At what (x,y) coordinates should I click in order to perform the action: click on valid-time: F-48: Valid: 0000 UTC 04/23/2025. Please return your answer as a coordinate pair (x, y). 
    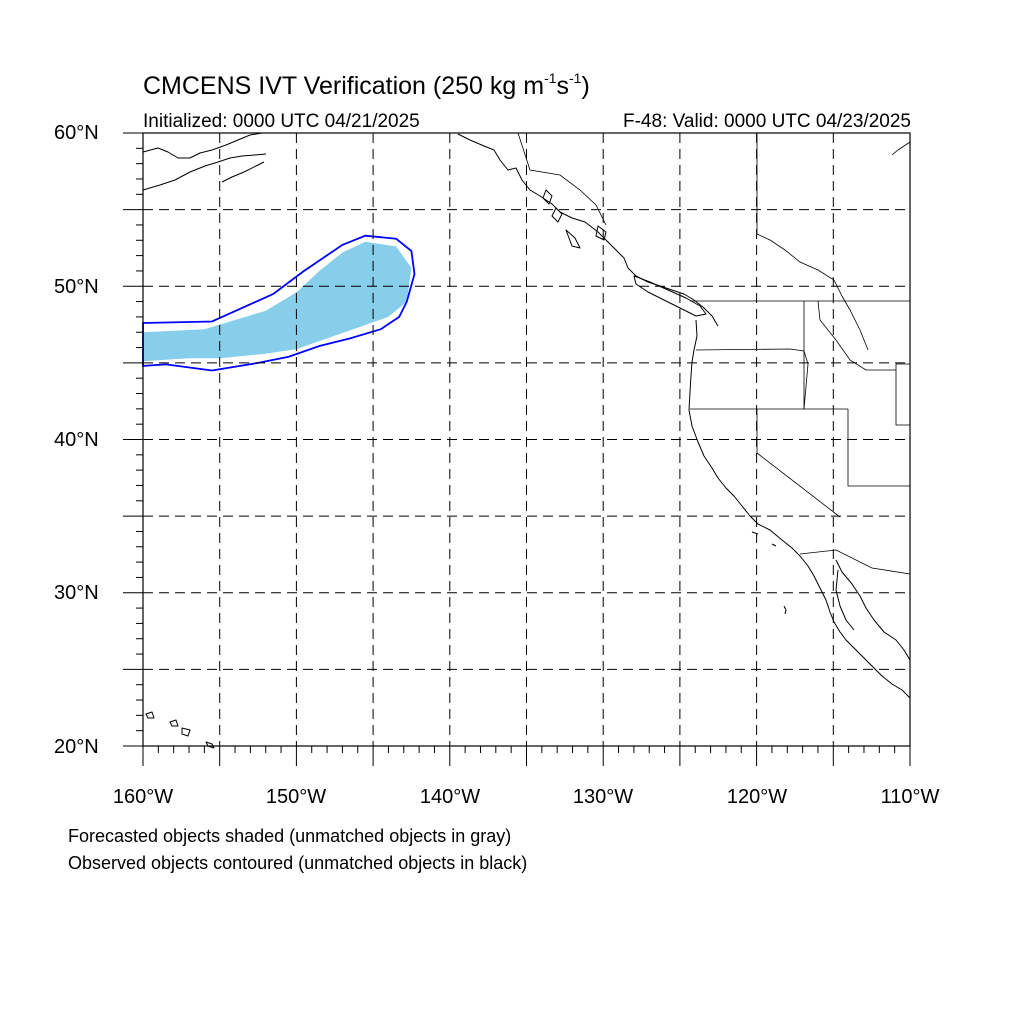
    Looking at the image, I should click on (767, 121).